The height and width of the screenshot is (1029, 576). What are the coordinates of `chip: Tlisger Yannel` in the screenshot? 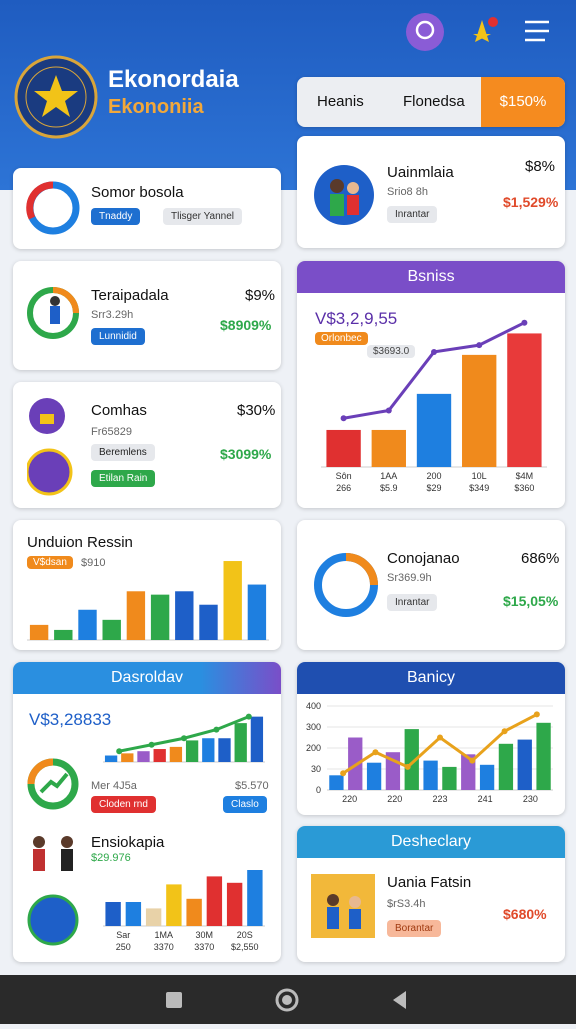 It's located at (202, 216).